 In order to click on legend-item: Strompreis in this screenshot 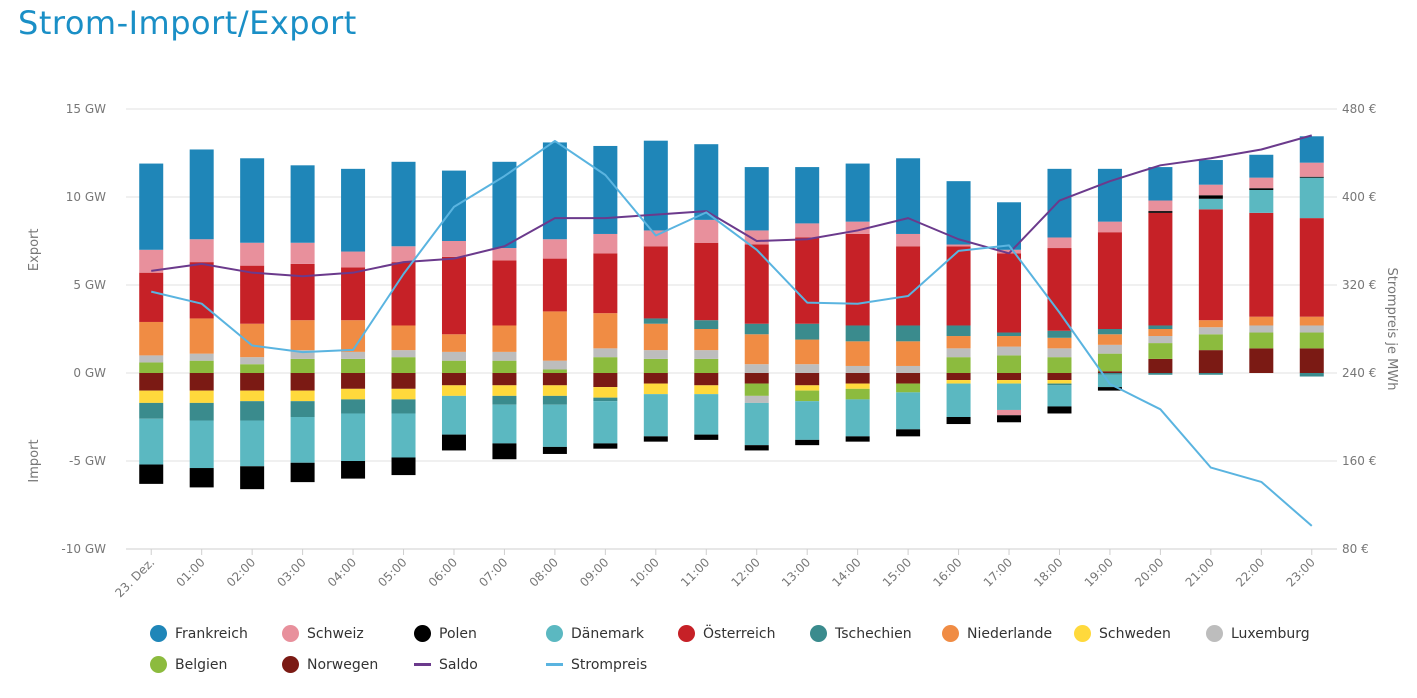, I will do `click(612, 664)`.